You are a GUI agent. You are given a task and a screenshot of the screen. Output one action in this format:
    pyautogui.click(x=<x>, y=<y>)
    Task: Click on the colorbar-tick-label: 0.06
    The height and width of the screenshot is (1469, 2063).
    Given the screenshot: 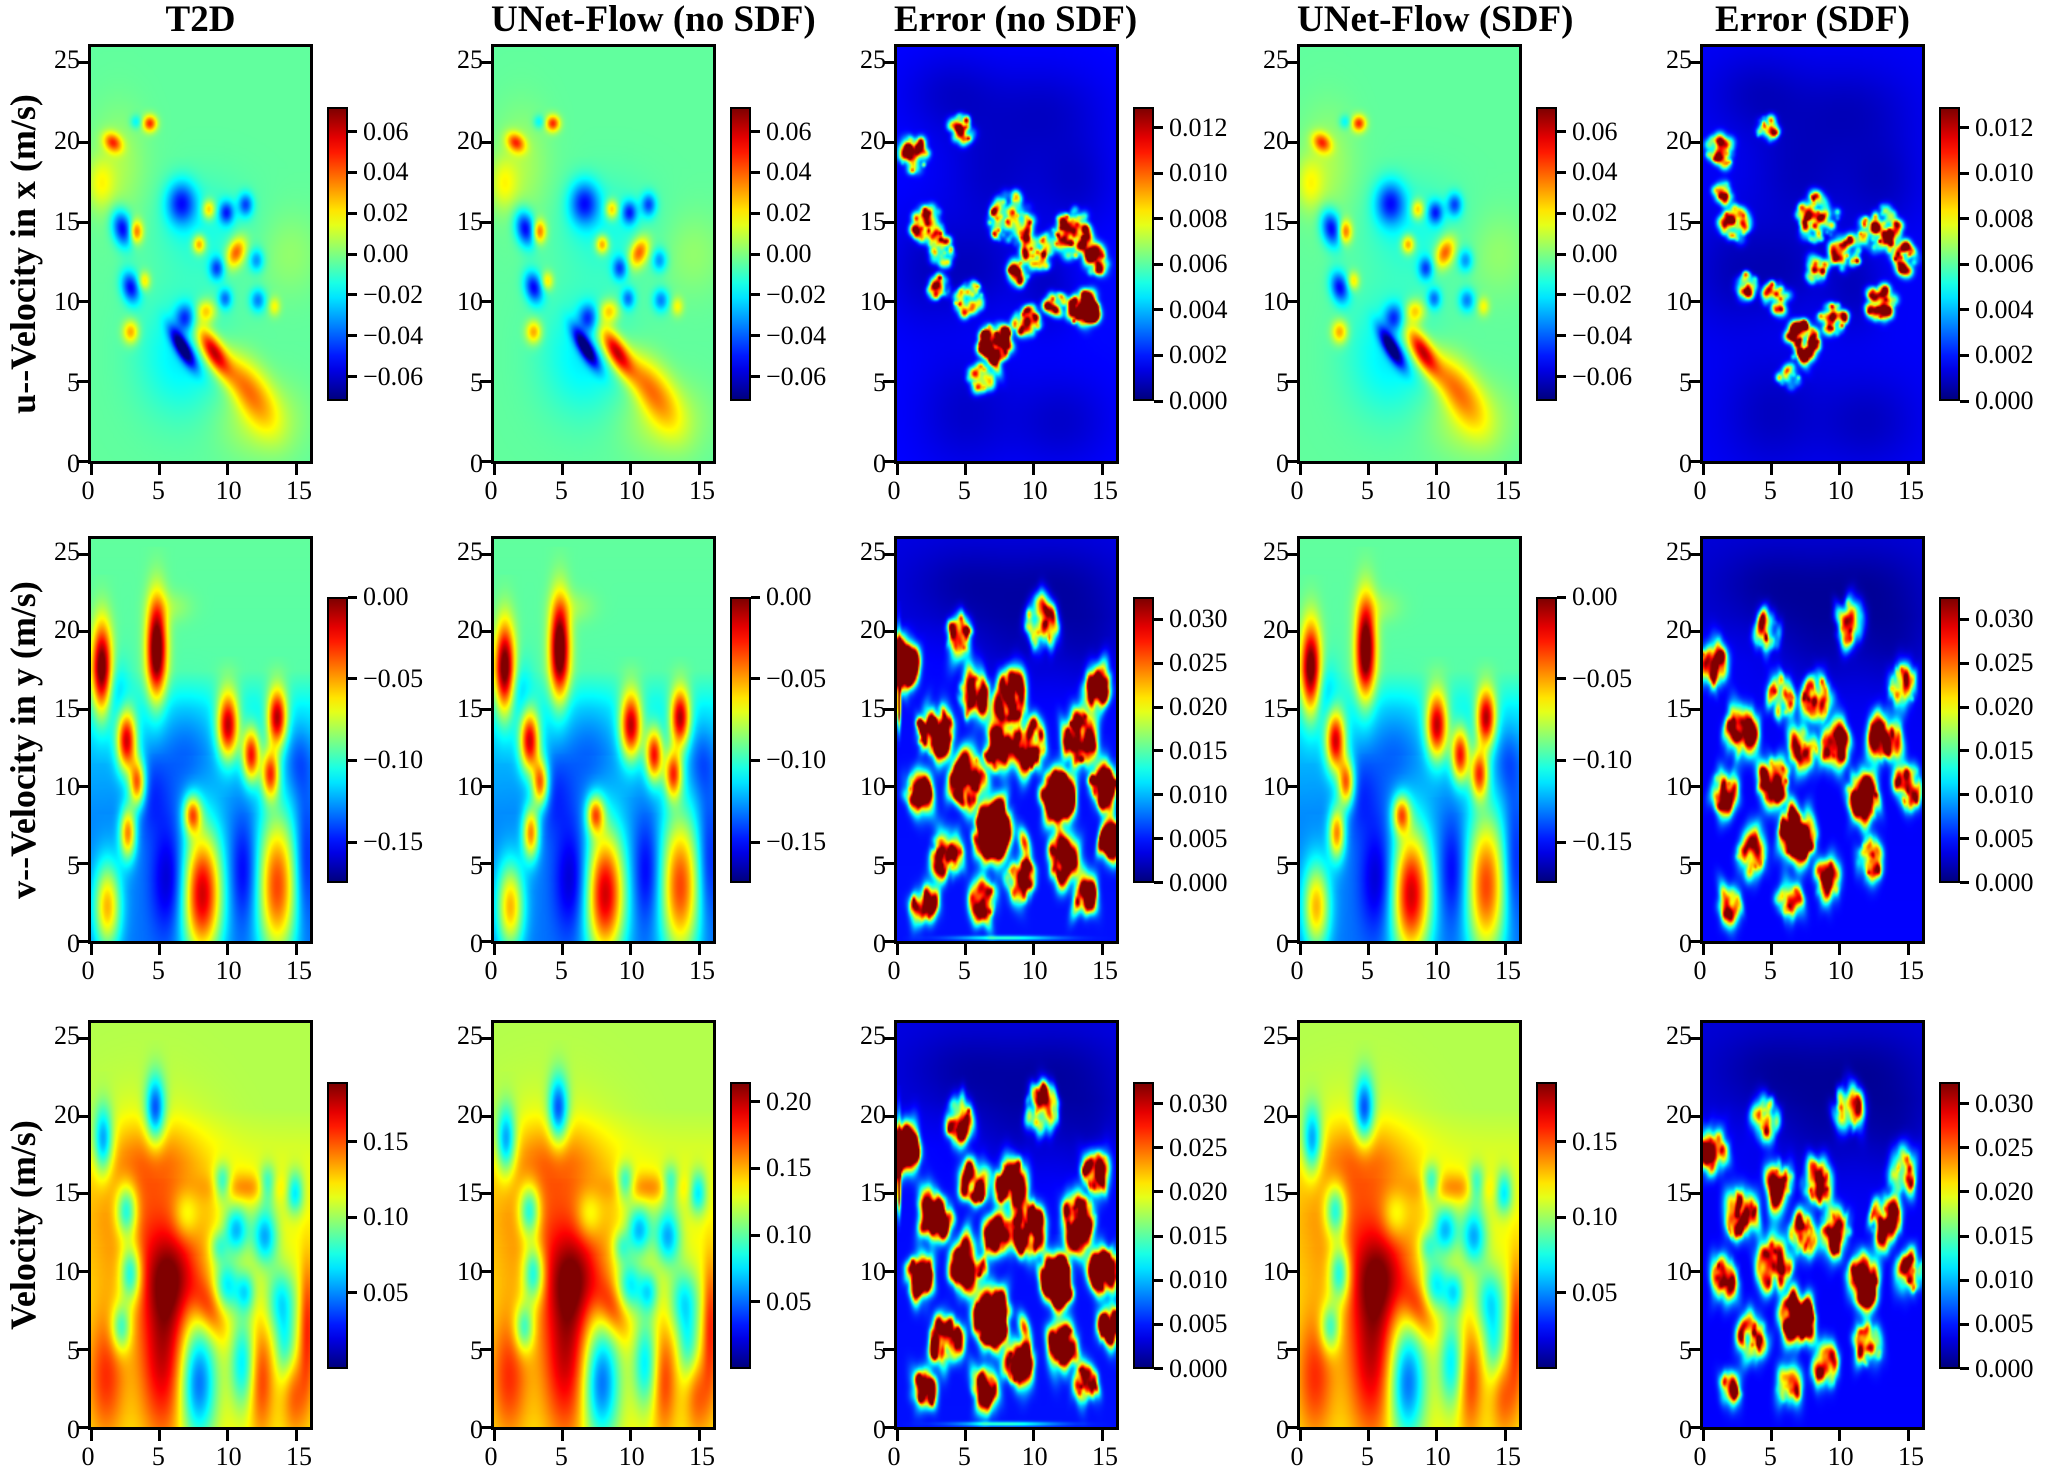 What is the action you would take?
    pyautogui.click(x=386, y=131)
    